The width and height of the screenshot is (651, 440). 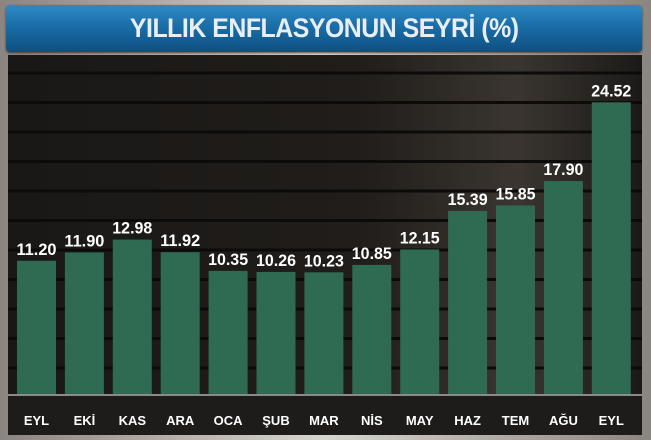 What do you see at coordinates (180, 420) in the screenshot?
I see `x-tick-label: ARA` at bounding box center [180, 420].